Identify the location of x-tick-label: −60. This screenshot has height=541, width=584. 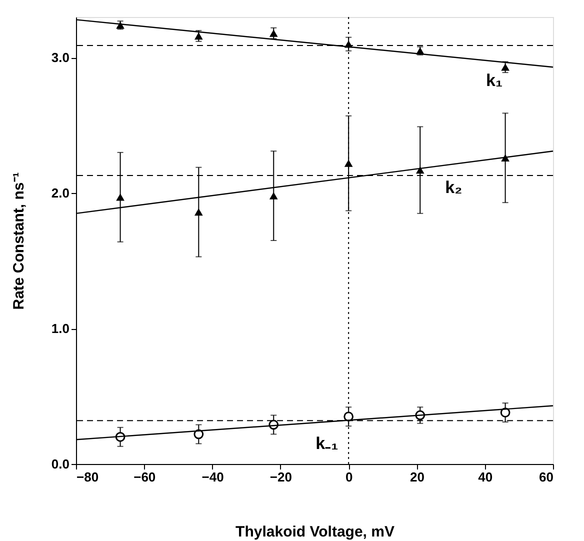
(145, 477).